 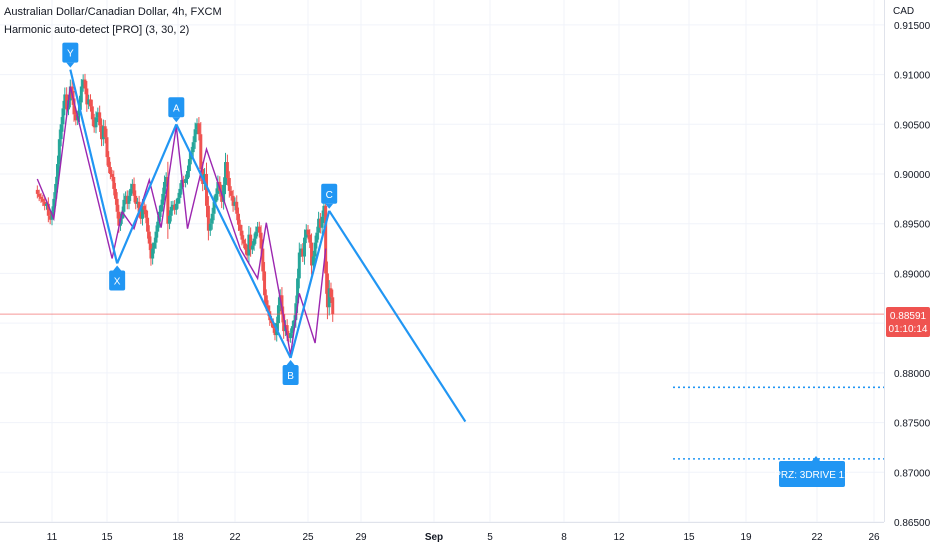 I want to click on y-tick-label: 0.89500, so click(x=912, y=225).